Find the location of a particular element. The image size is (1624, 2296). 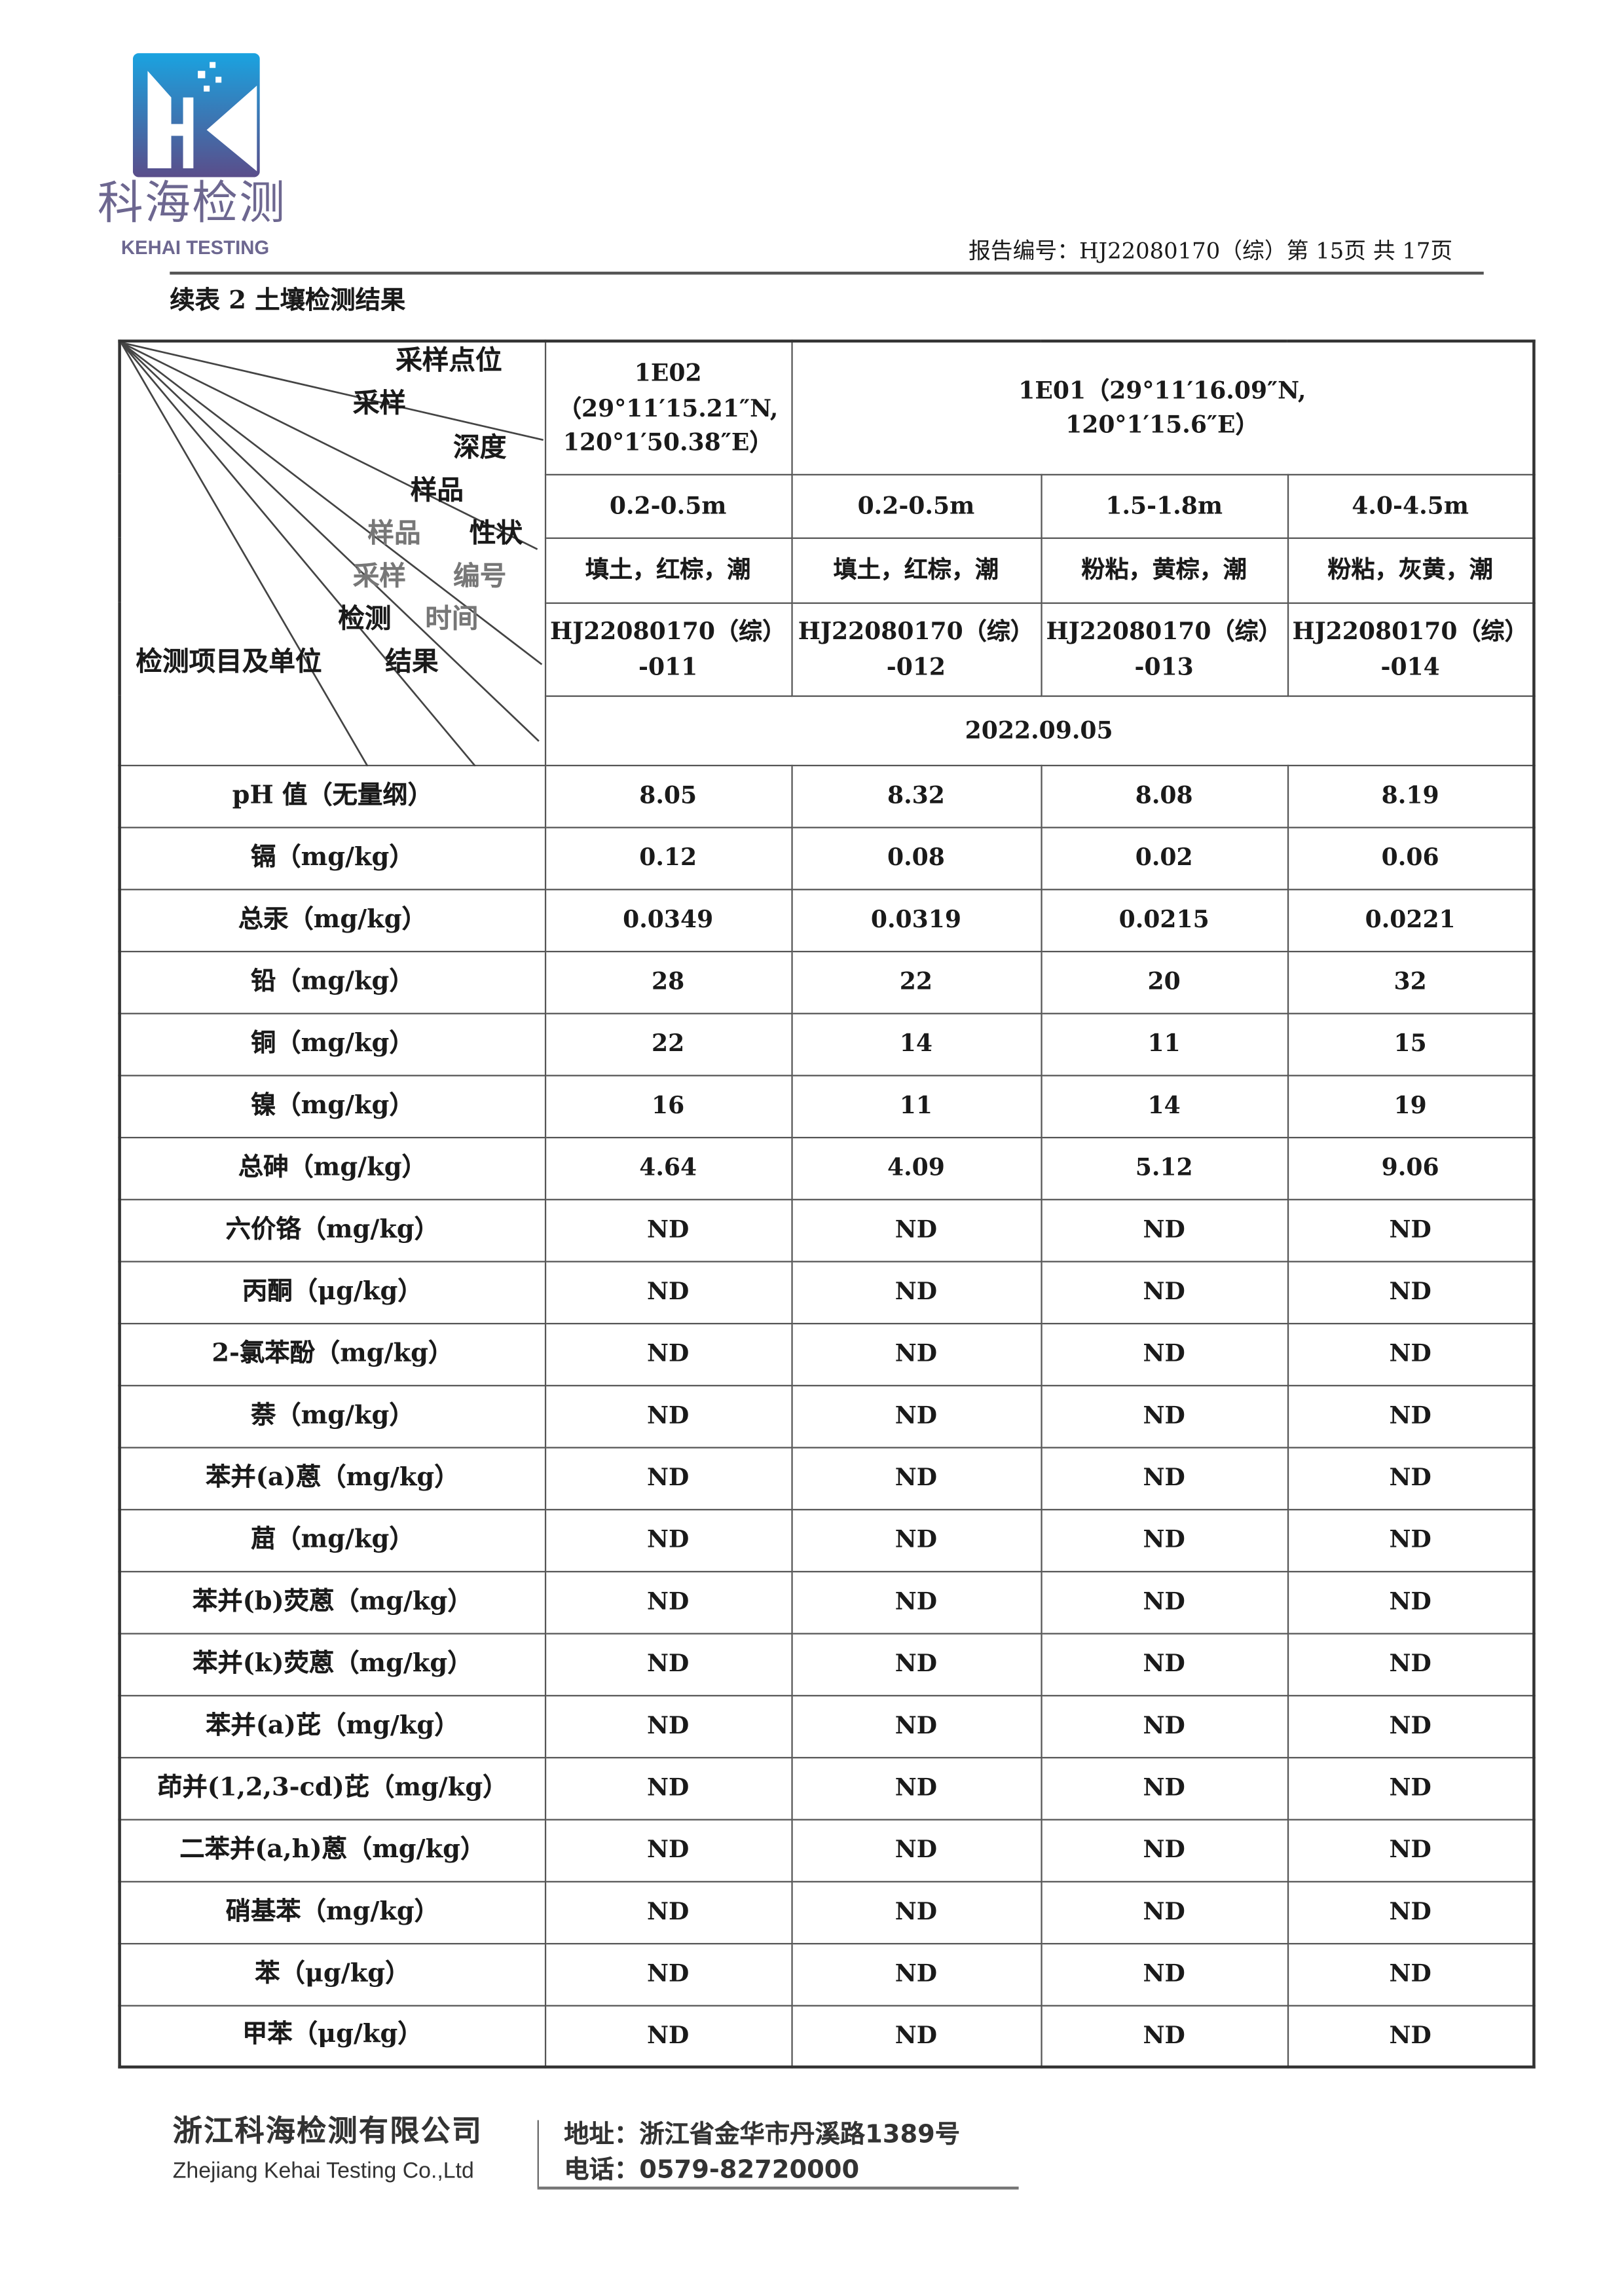

item-name: 茚并(1,2,3-cd)芘（mg/kg） is located at coordinates (332, 1788).